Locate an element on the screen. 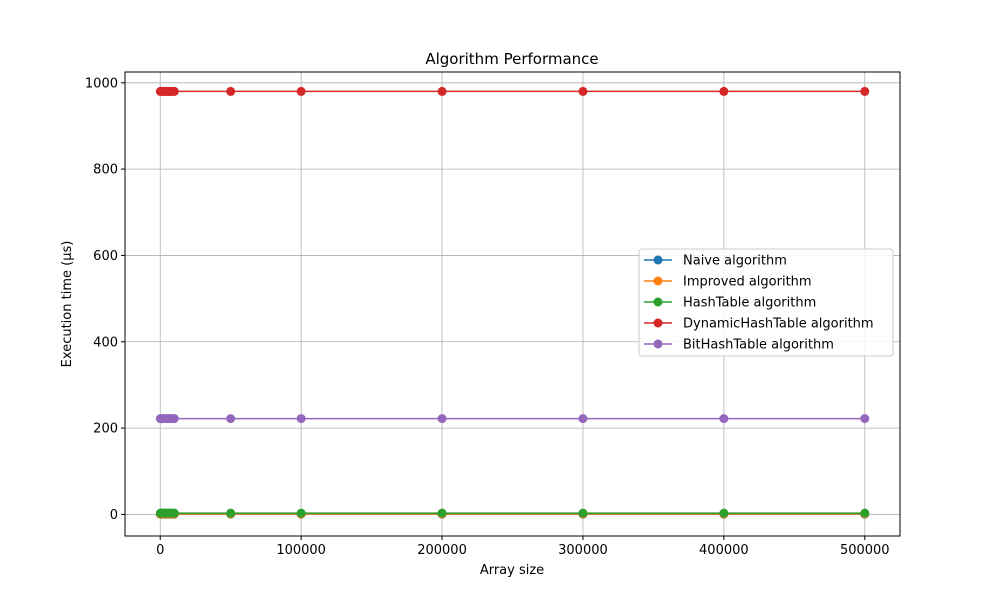 The height and width of the screenshot is (600, 1000). legend-box is located at coordinates (766, 302).